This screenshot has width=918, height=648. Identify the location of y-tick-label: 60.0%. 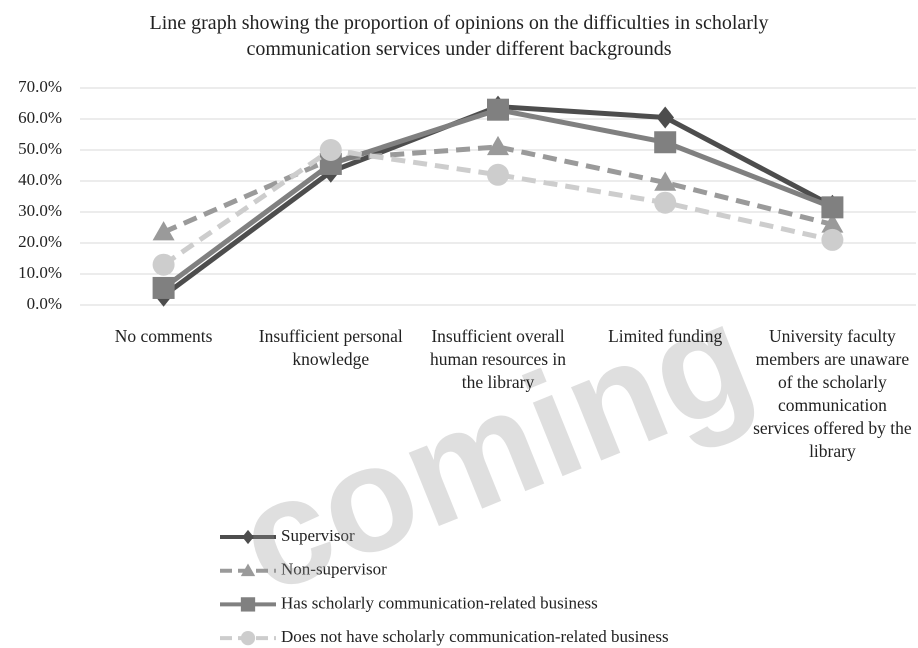
(40, 117).